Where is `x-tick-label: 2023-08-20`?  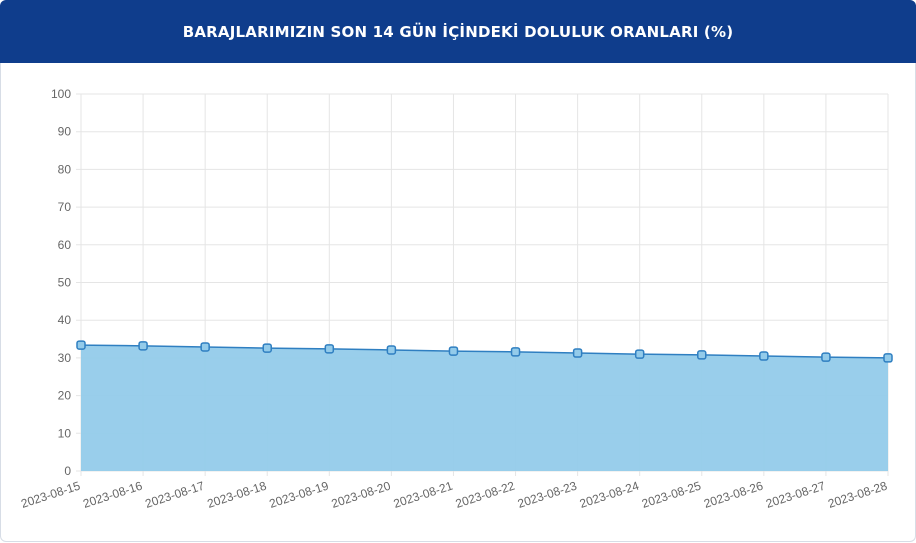 x-tick-label: 2023-08-20 is located at coordinates (361, 494).